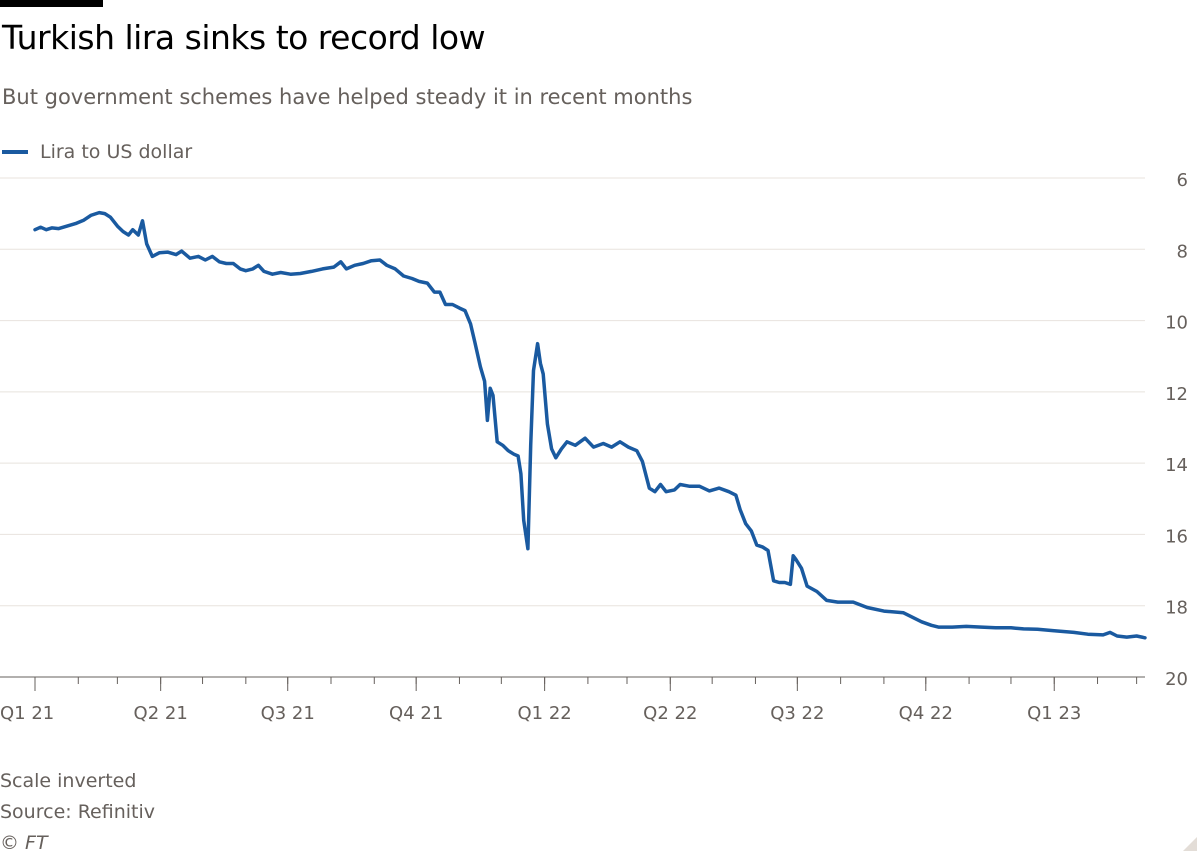  Describe the element at coordinates (1190, 844) in the screenshot. I see `corner-mark` at that location.